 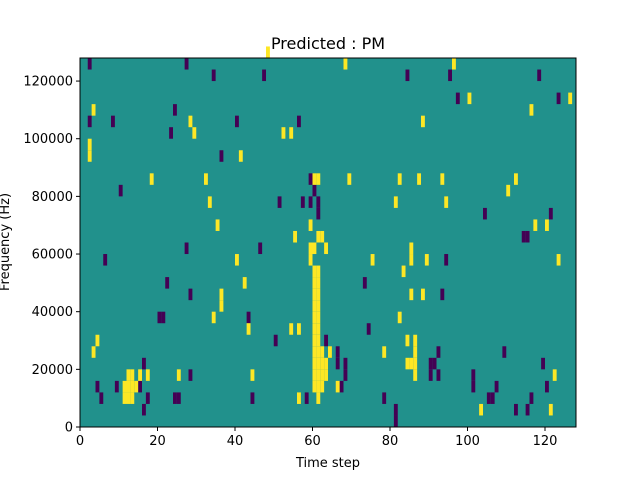 I want to click on x-tick-label: 120, so click(x=545, y=441).